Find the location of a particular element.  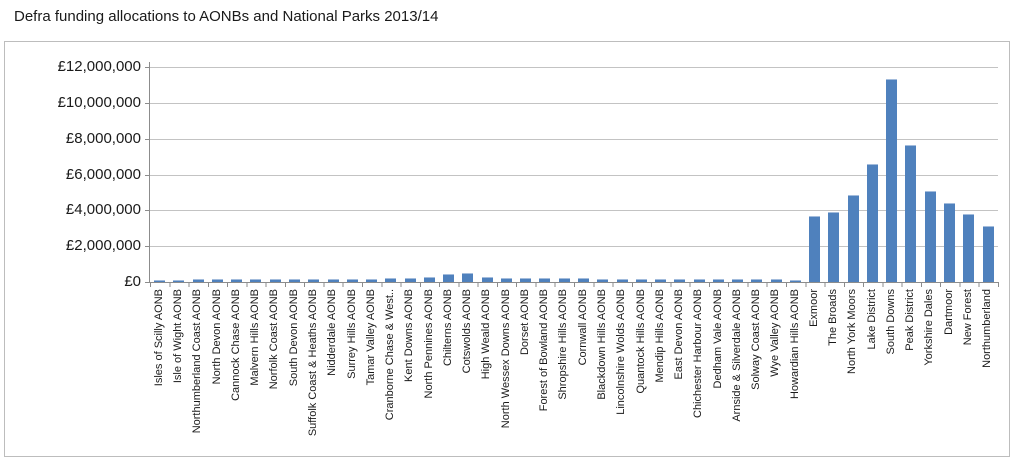

x-axis-label-slot: Dartmoor is located at coordinates (949, 373).